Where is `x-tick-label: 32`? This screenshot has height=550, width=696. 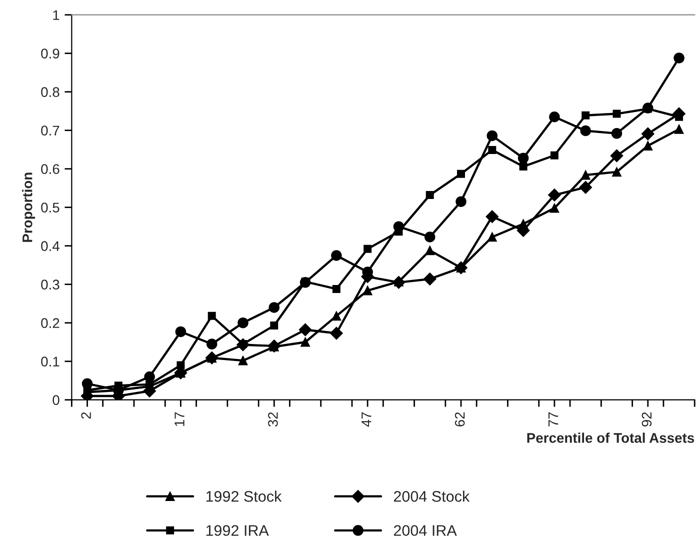
x-tick-label: 32 is located at coordinates (273, 419).